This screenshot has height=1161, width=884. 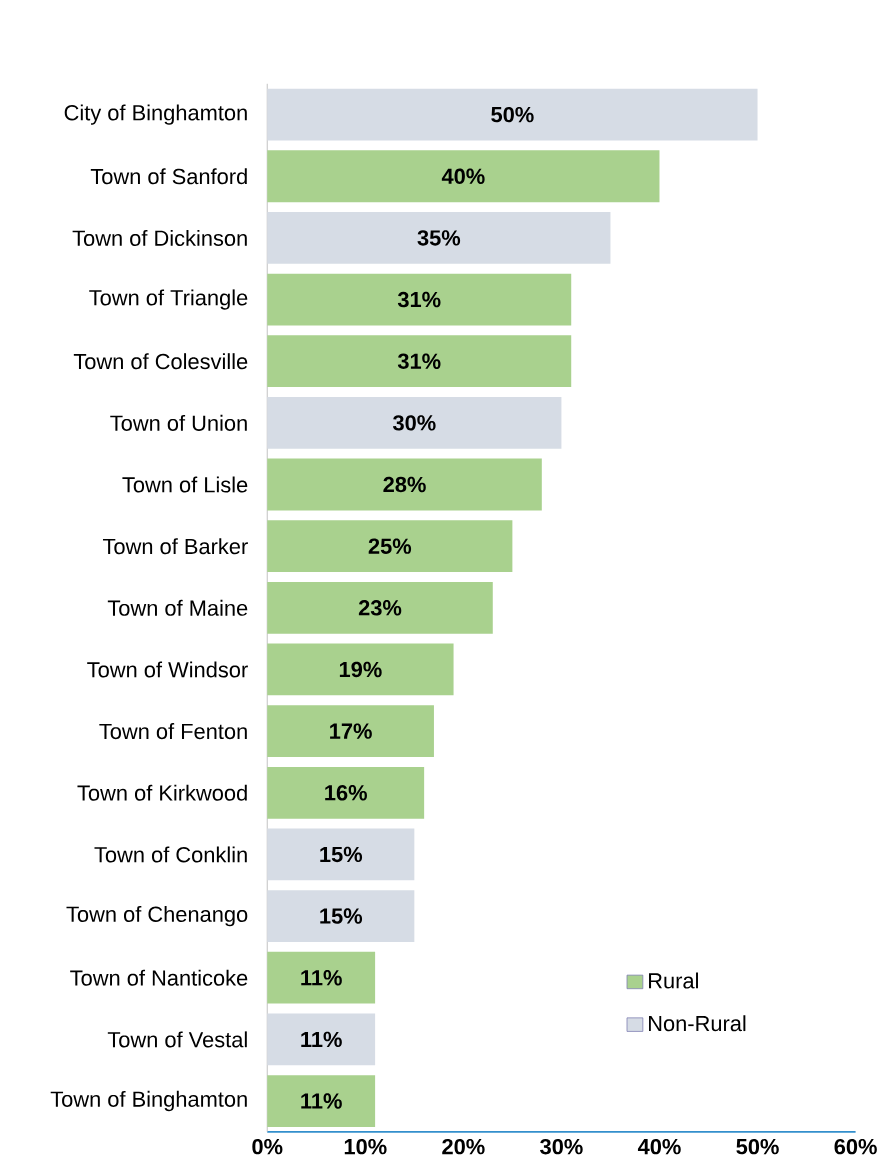 I want to click on y-tick-label: Town of Nanticoke, so click(x=159, y=977).